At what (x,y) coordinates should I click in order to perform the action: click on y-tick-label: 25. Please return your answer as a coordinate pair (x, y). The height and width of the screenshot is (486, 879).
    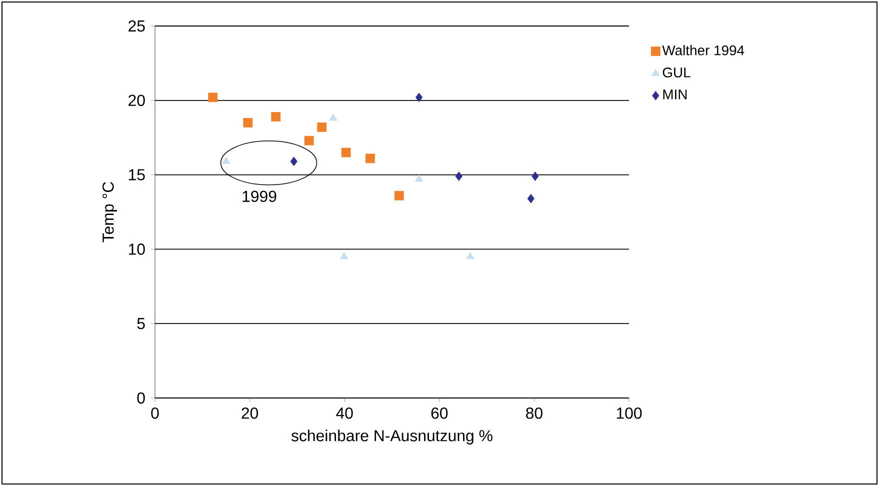
    Looking at the image, I should click on (136, 26).